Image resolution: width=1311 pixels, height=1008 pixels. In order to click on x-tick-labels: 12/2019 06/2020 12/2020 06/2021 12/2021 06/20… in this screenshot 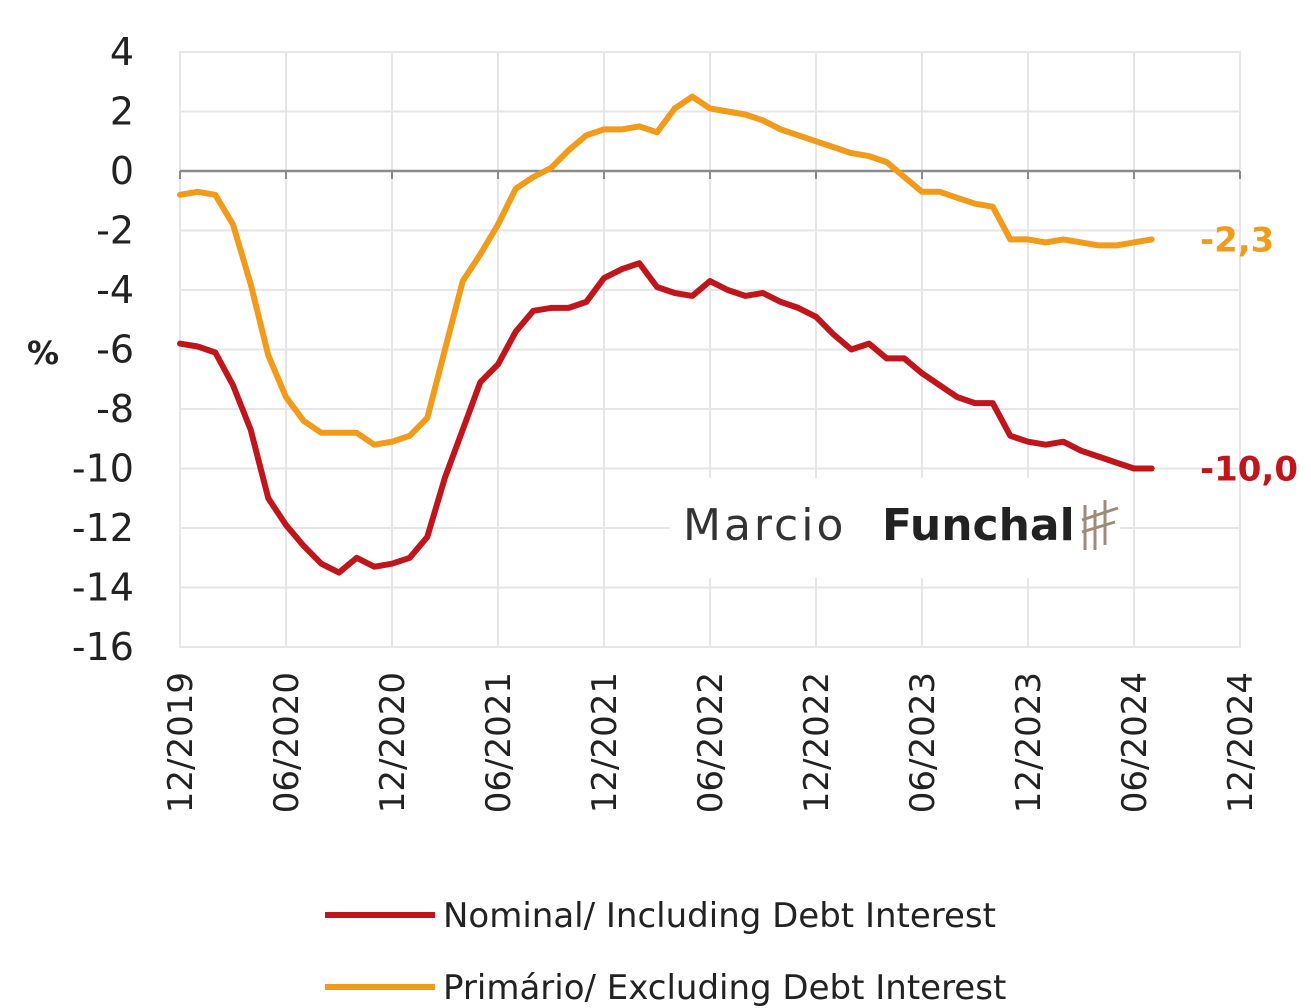, I will do `click(711, 742)`.